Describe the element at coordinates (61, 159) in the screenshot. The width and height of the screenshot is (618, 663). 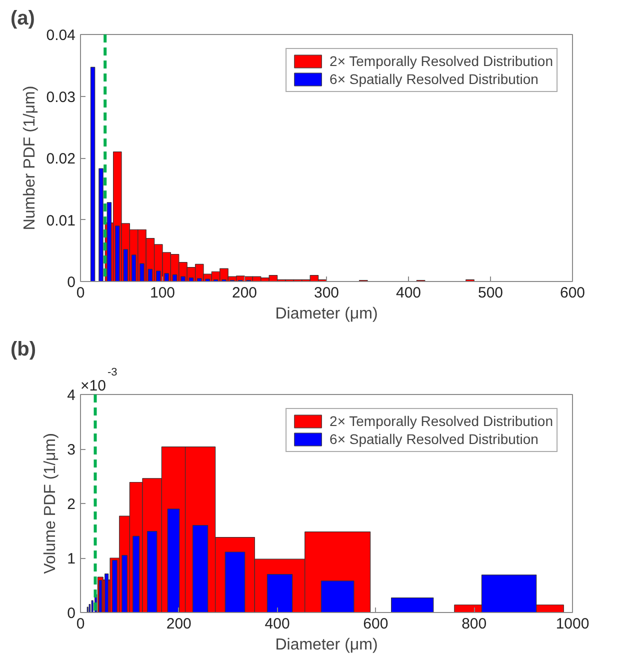
I see `y-tick-label: 0.02` at that location.